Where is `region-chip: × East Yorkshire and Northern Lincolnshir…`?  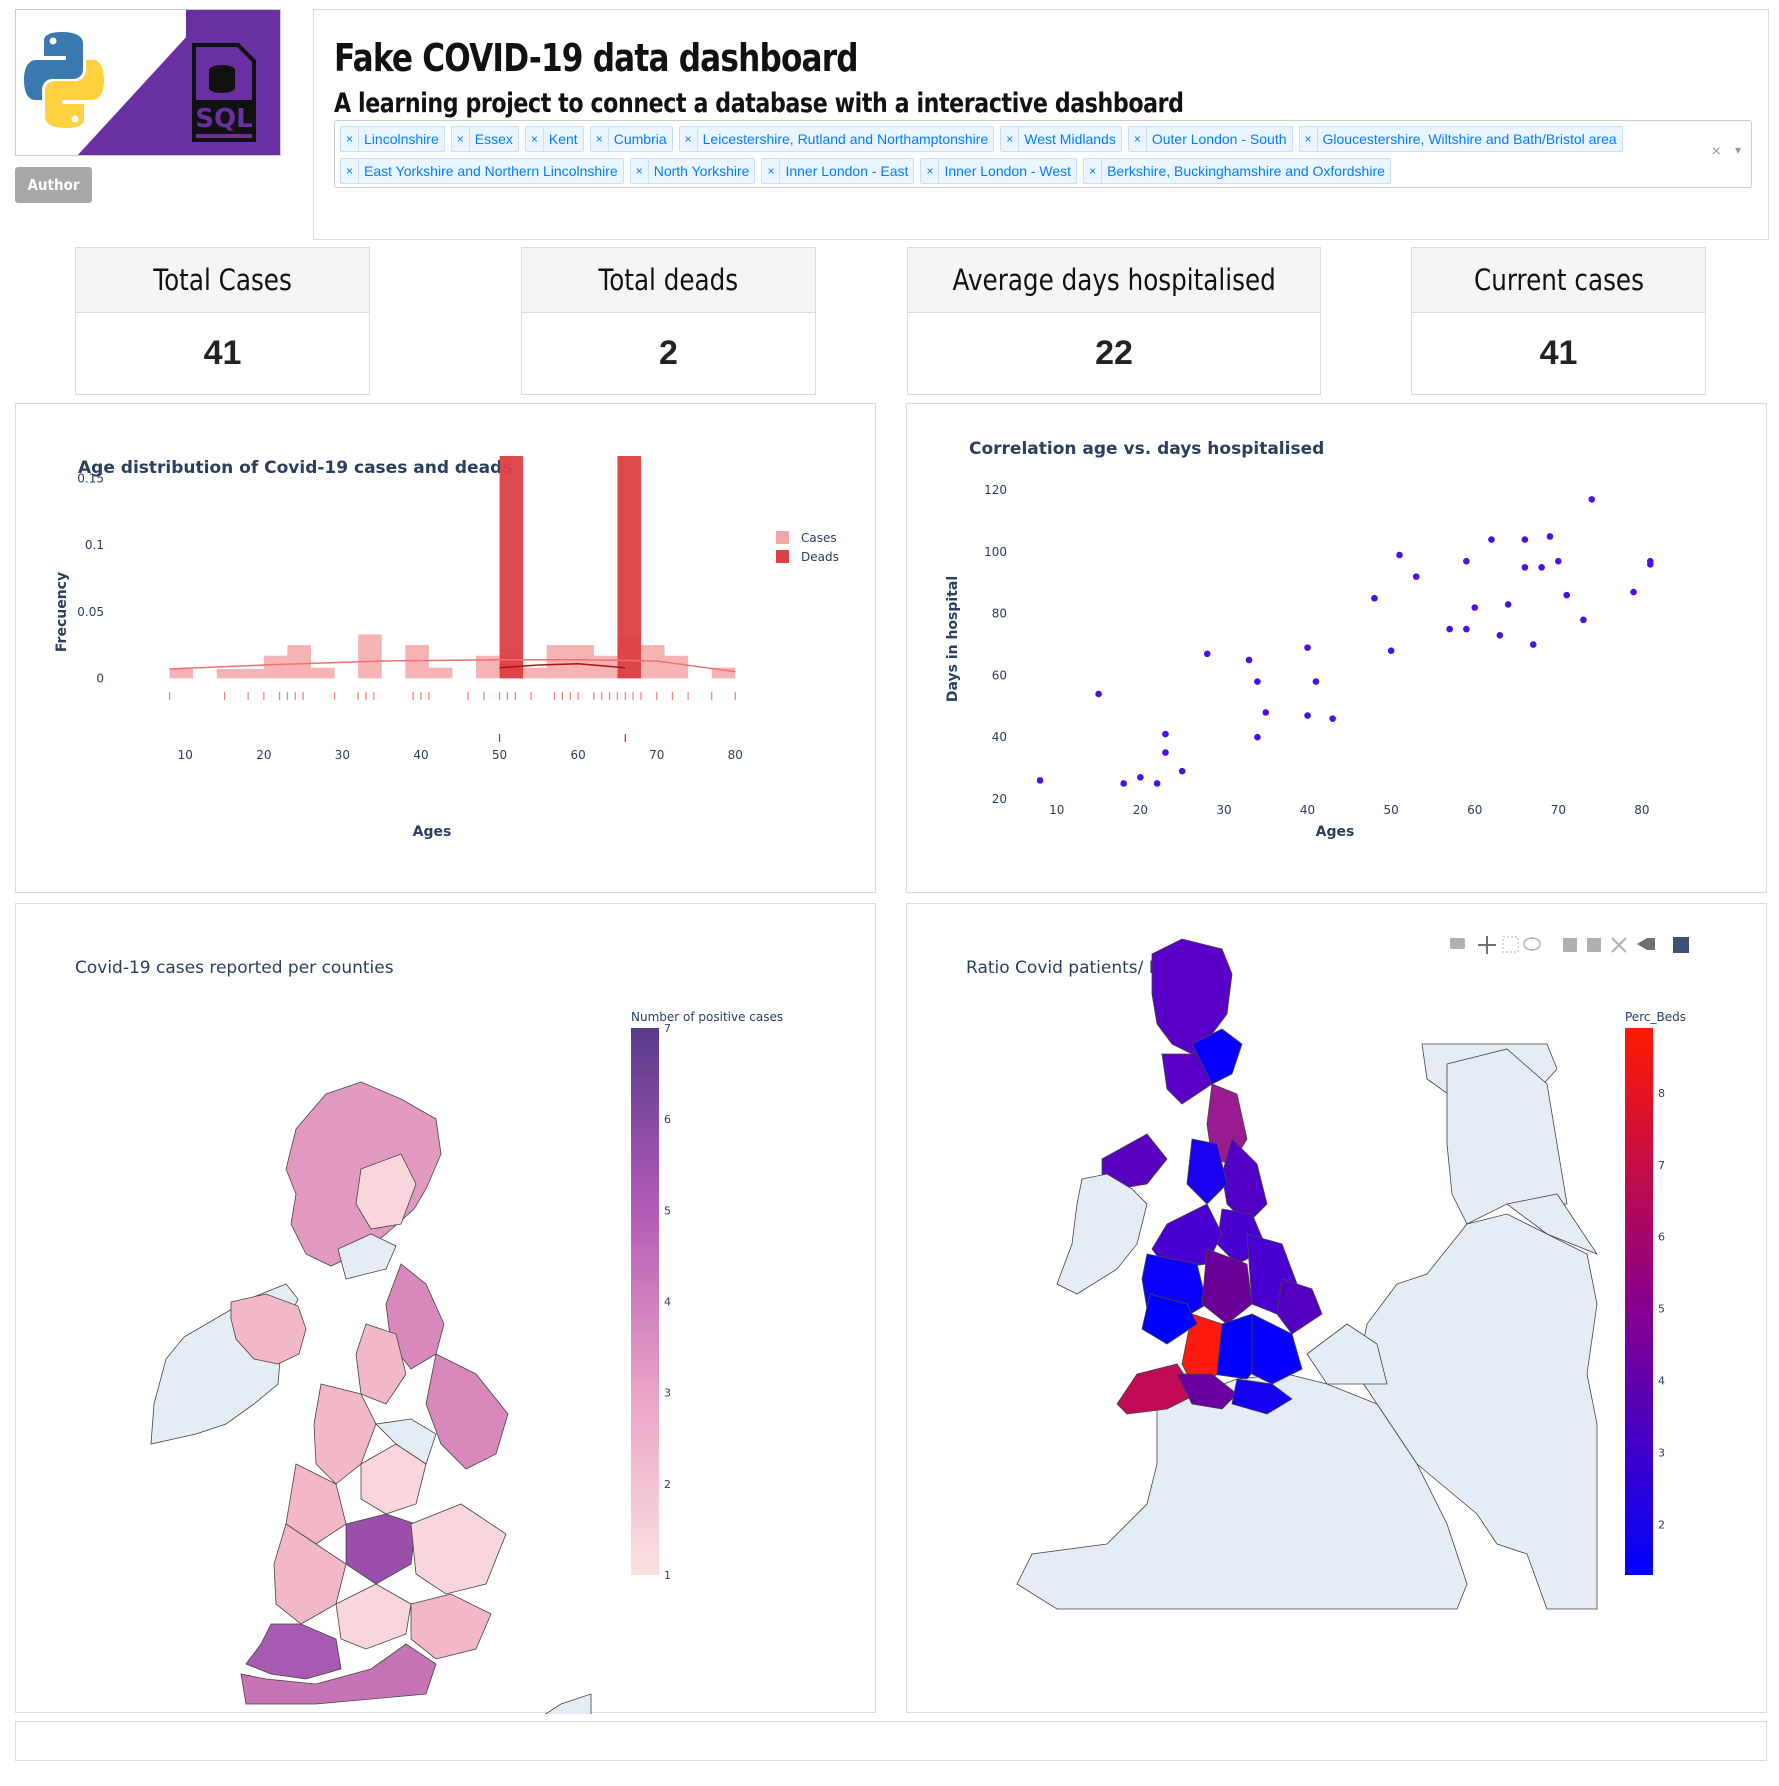
region-chip: × East Yorkshire and Northern Lincolnshir… is located at coordinates (482, 171).